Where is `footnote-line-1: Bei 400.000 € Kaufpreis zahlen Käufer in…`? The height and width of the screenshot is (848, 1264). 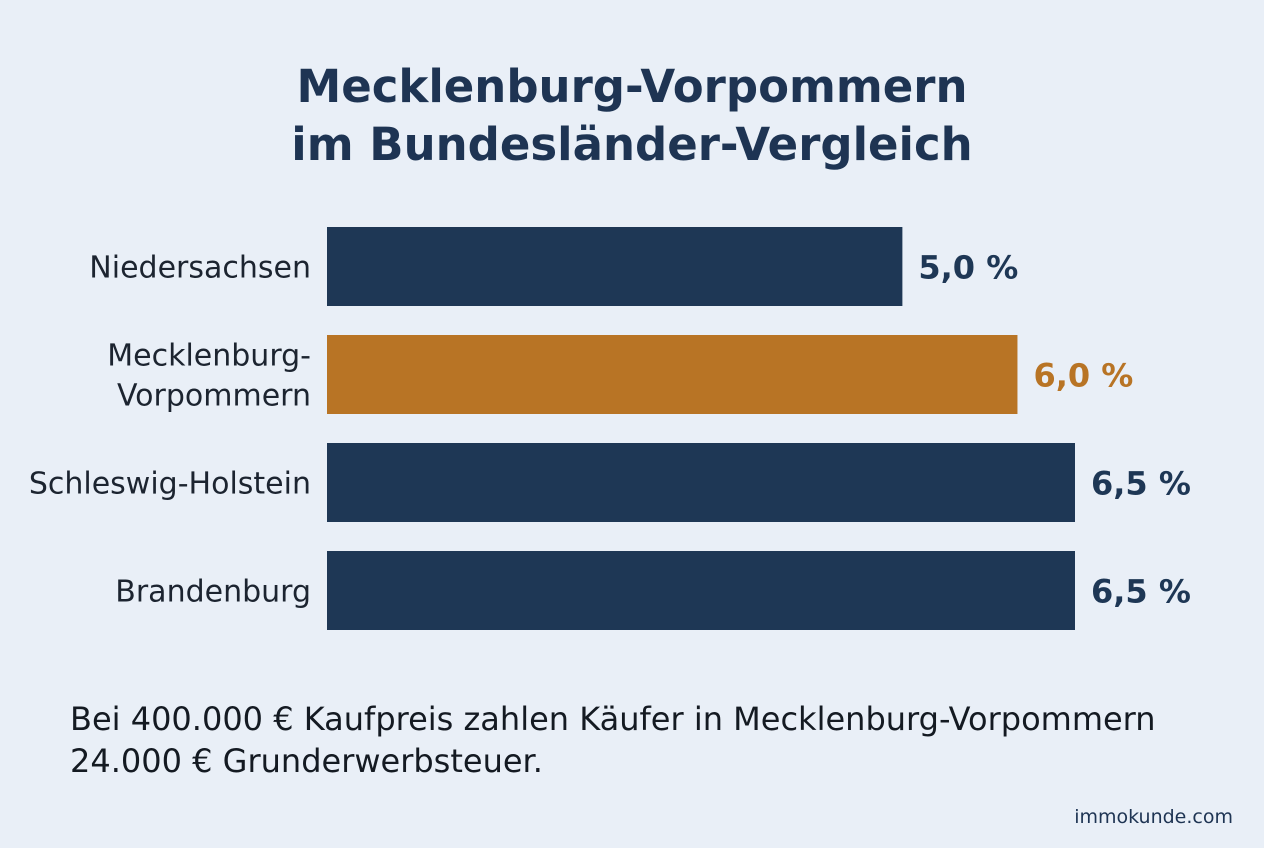
footnote-line-1: Bei 400.000 € Kaufpreis zahlen Käufer in… is located at coordinates (613, 719).